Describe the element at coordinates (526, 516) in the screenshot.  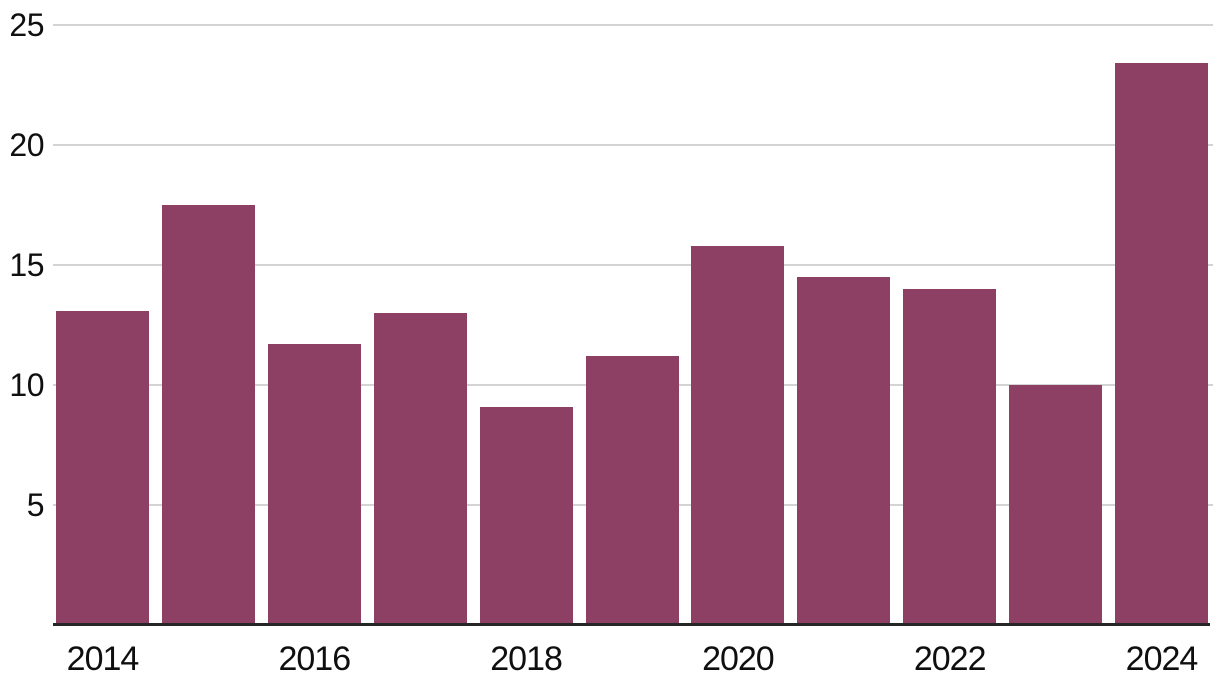
I see `bar-2018` at that location.